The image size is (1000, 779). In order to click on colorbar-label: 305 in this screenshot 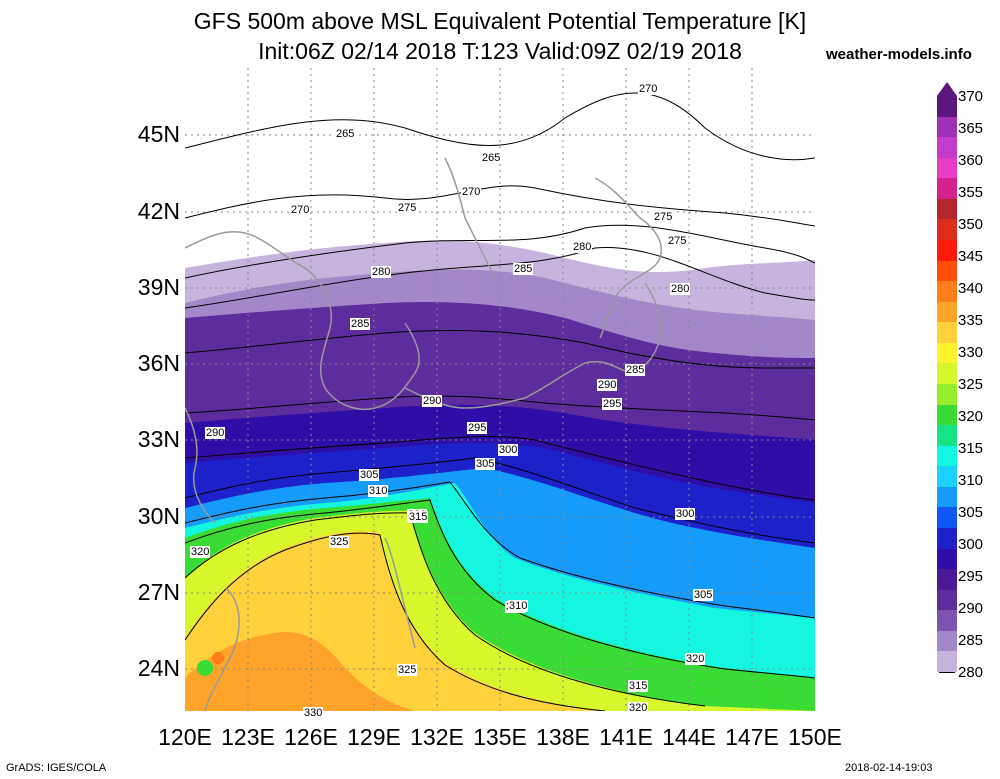, I will do `click(971, 512)`.